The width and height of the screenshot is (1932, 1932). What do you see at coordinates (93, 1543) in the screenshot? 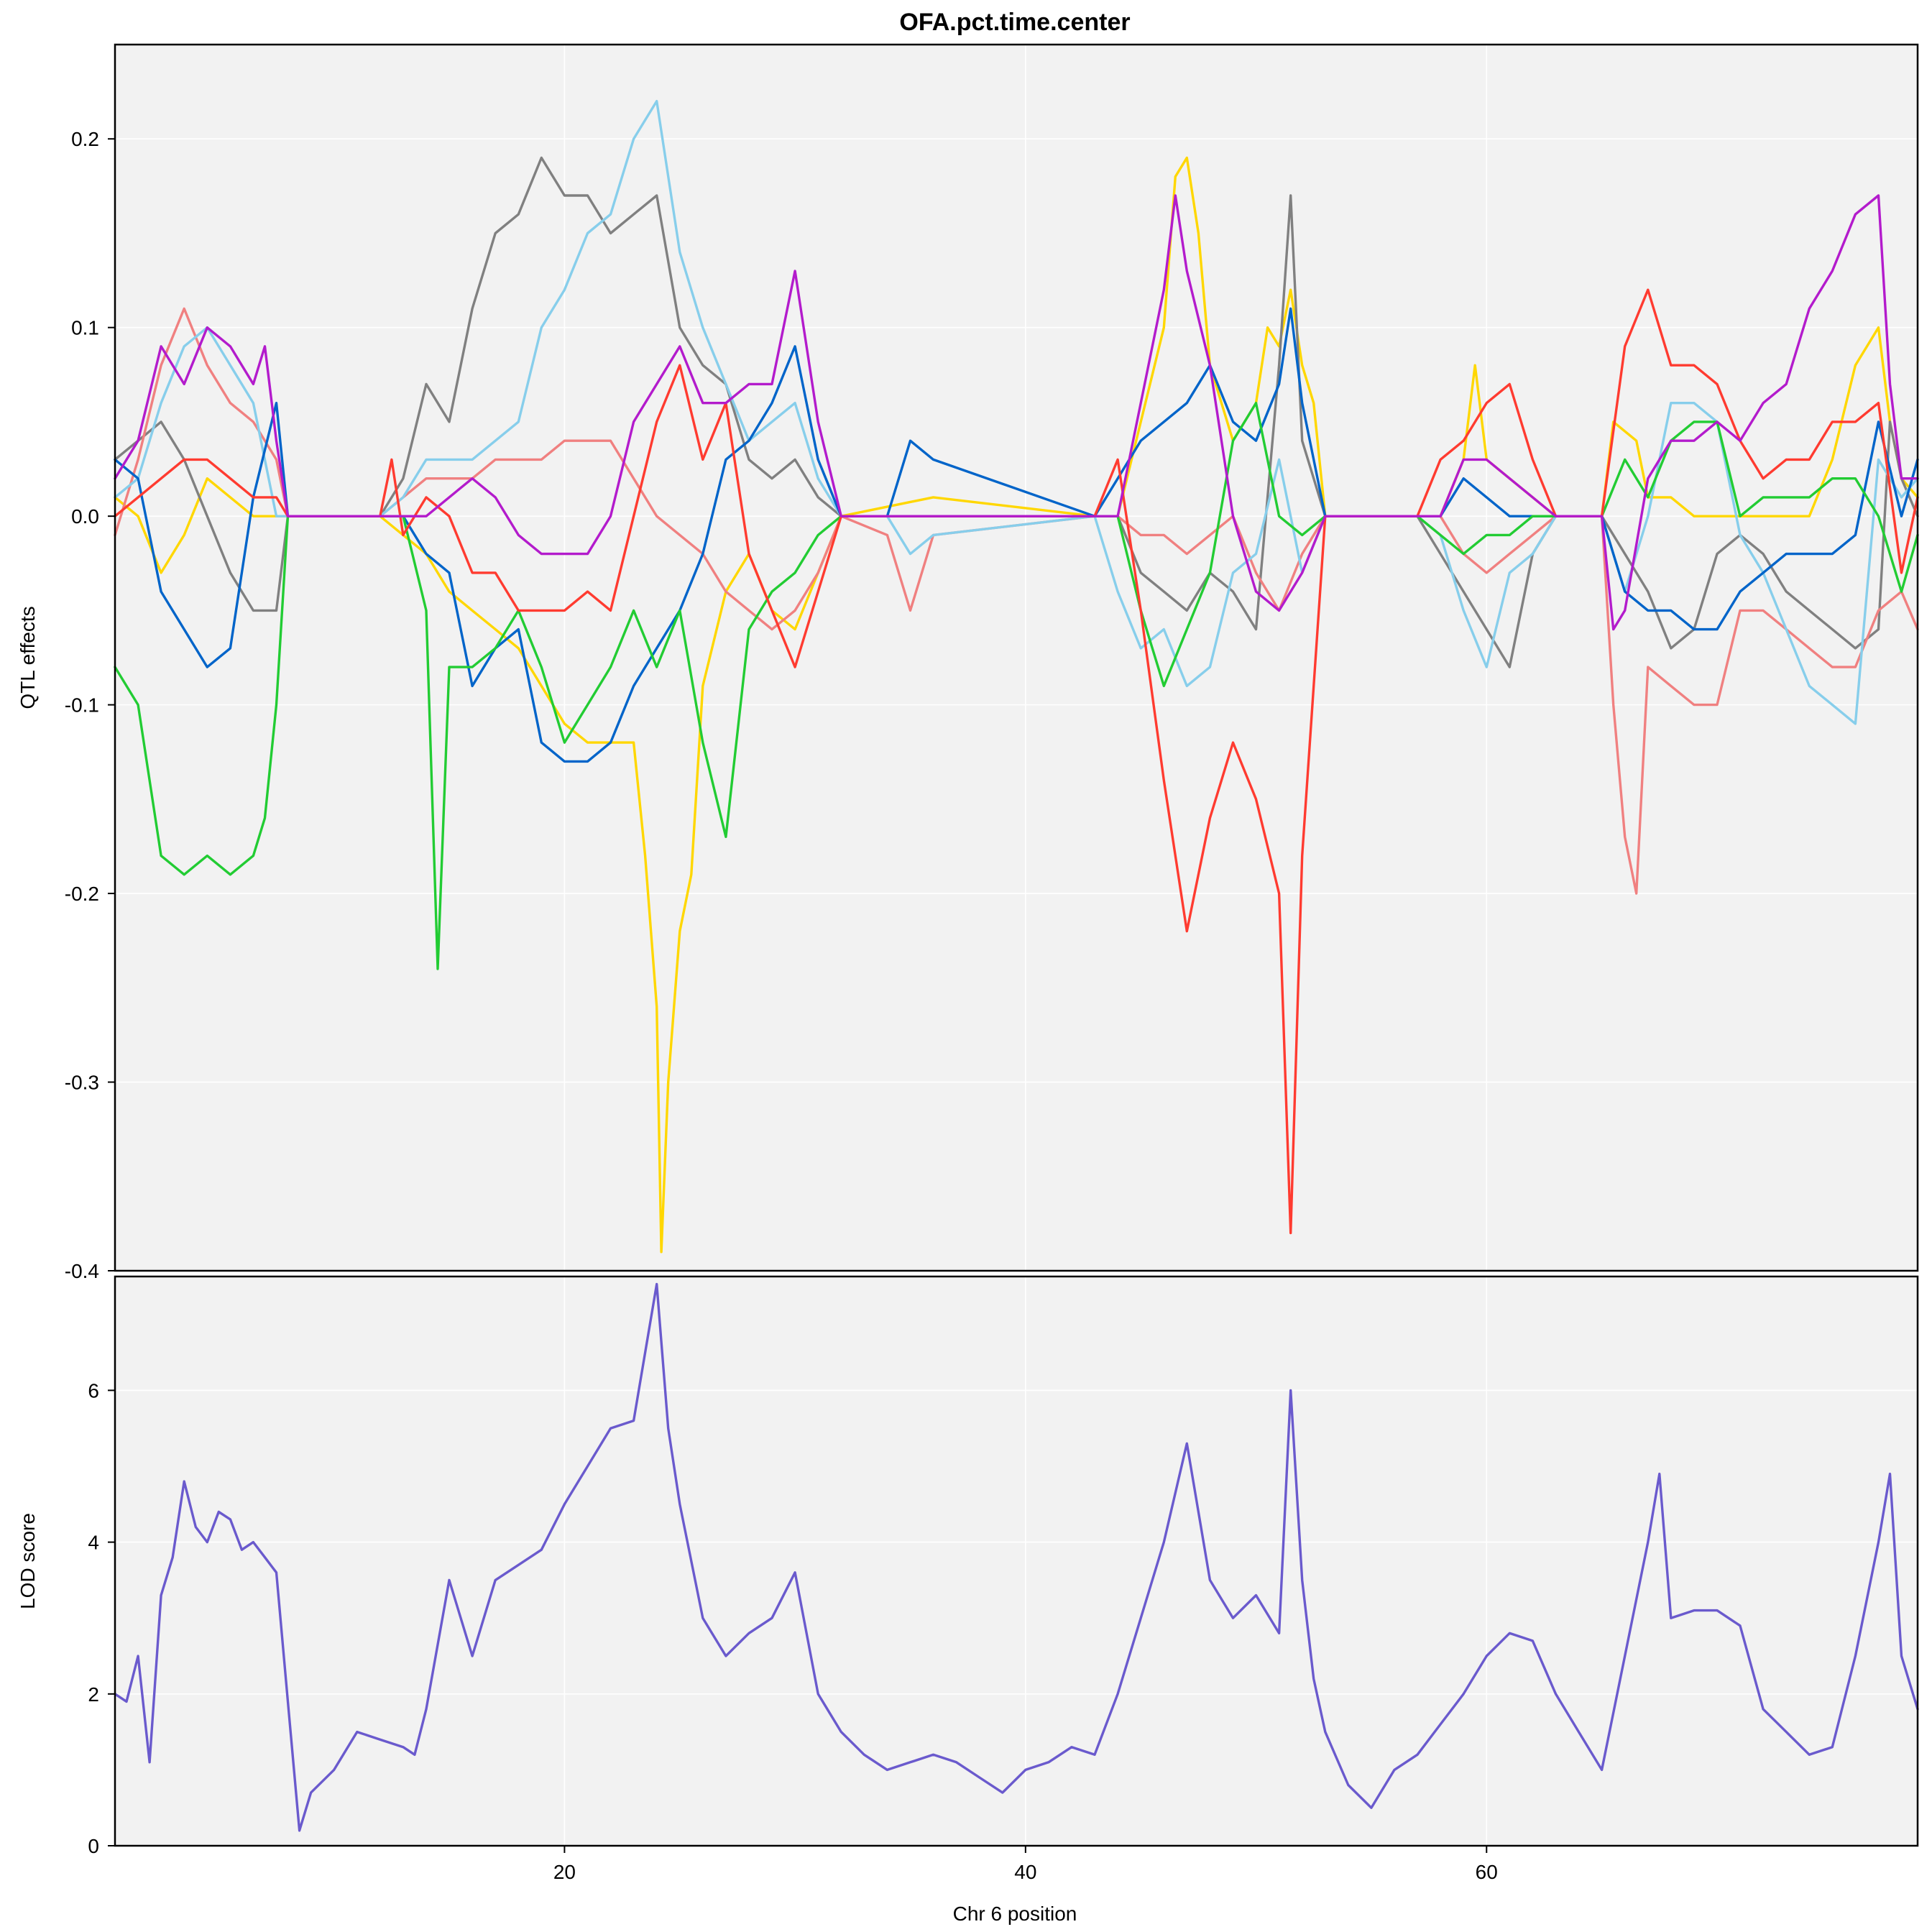
I see `lod-ytick-label: 4` at bounding box center [93, 1543].